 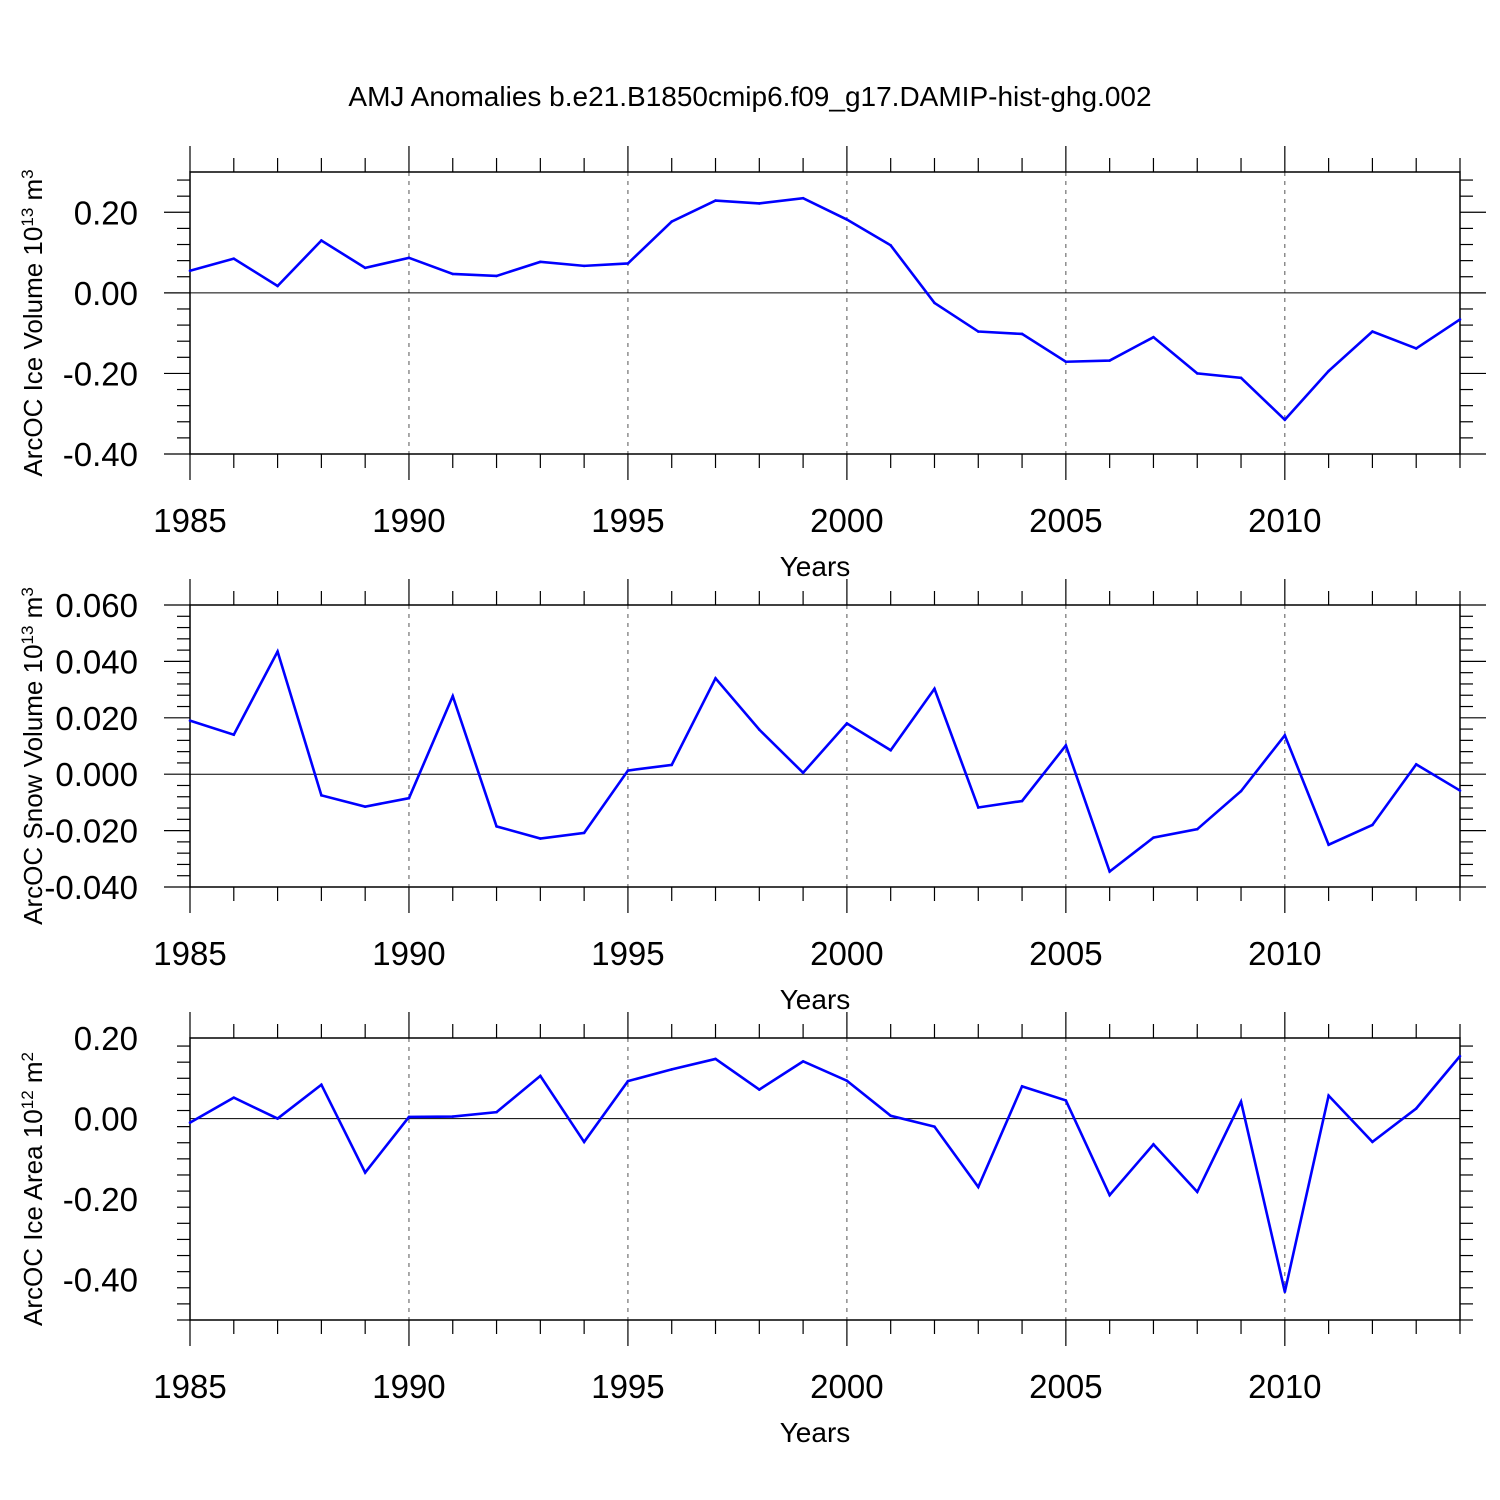 What do you see at coordinates (27, 217) in the screenshot?
I see `y-axis-label-ylabel-exp: 13` at bounding box center [27, 217].